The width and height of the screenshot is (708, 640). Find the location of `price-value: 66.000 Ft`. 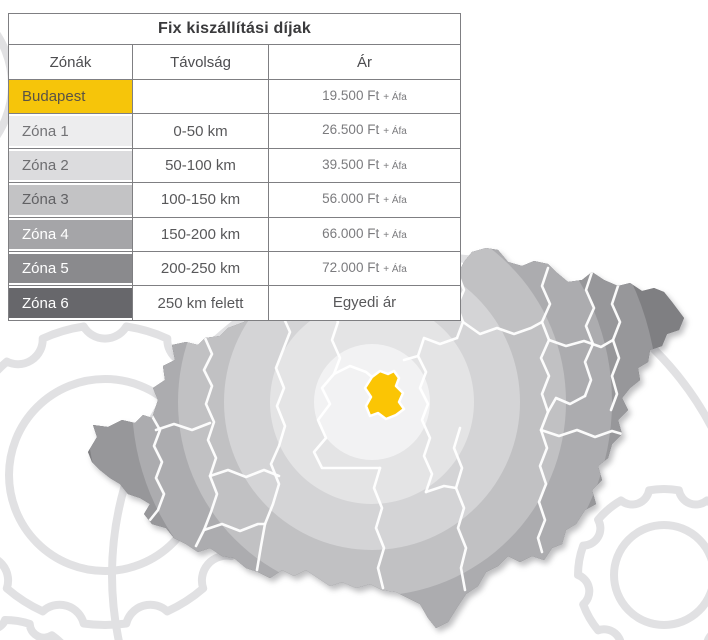

price-value: 66.000 Ft is located at coordinates (351, 233).